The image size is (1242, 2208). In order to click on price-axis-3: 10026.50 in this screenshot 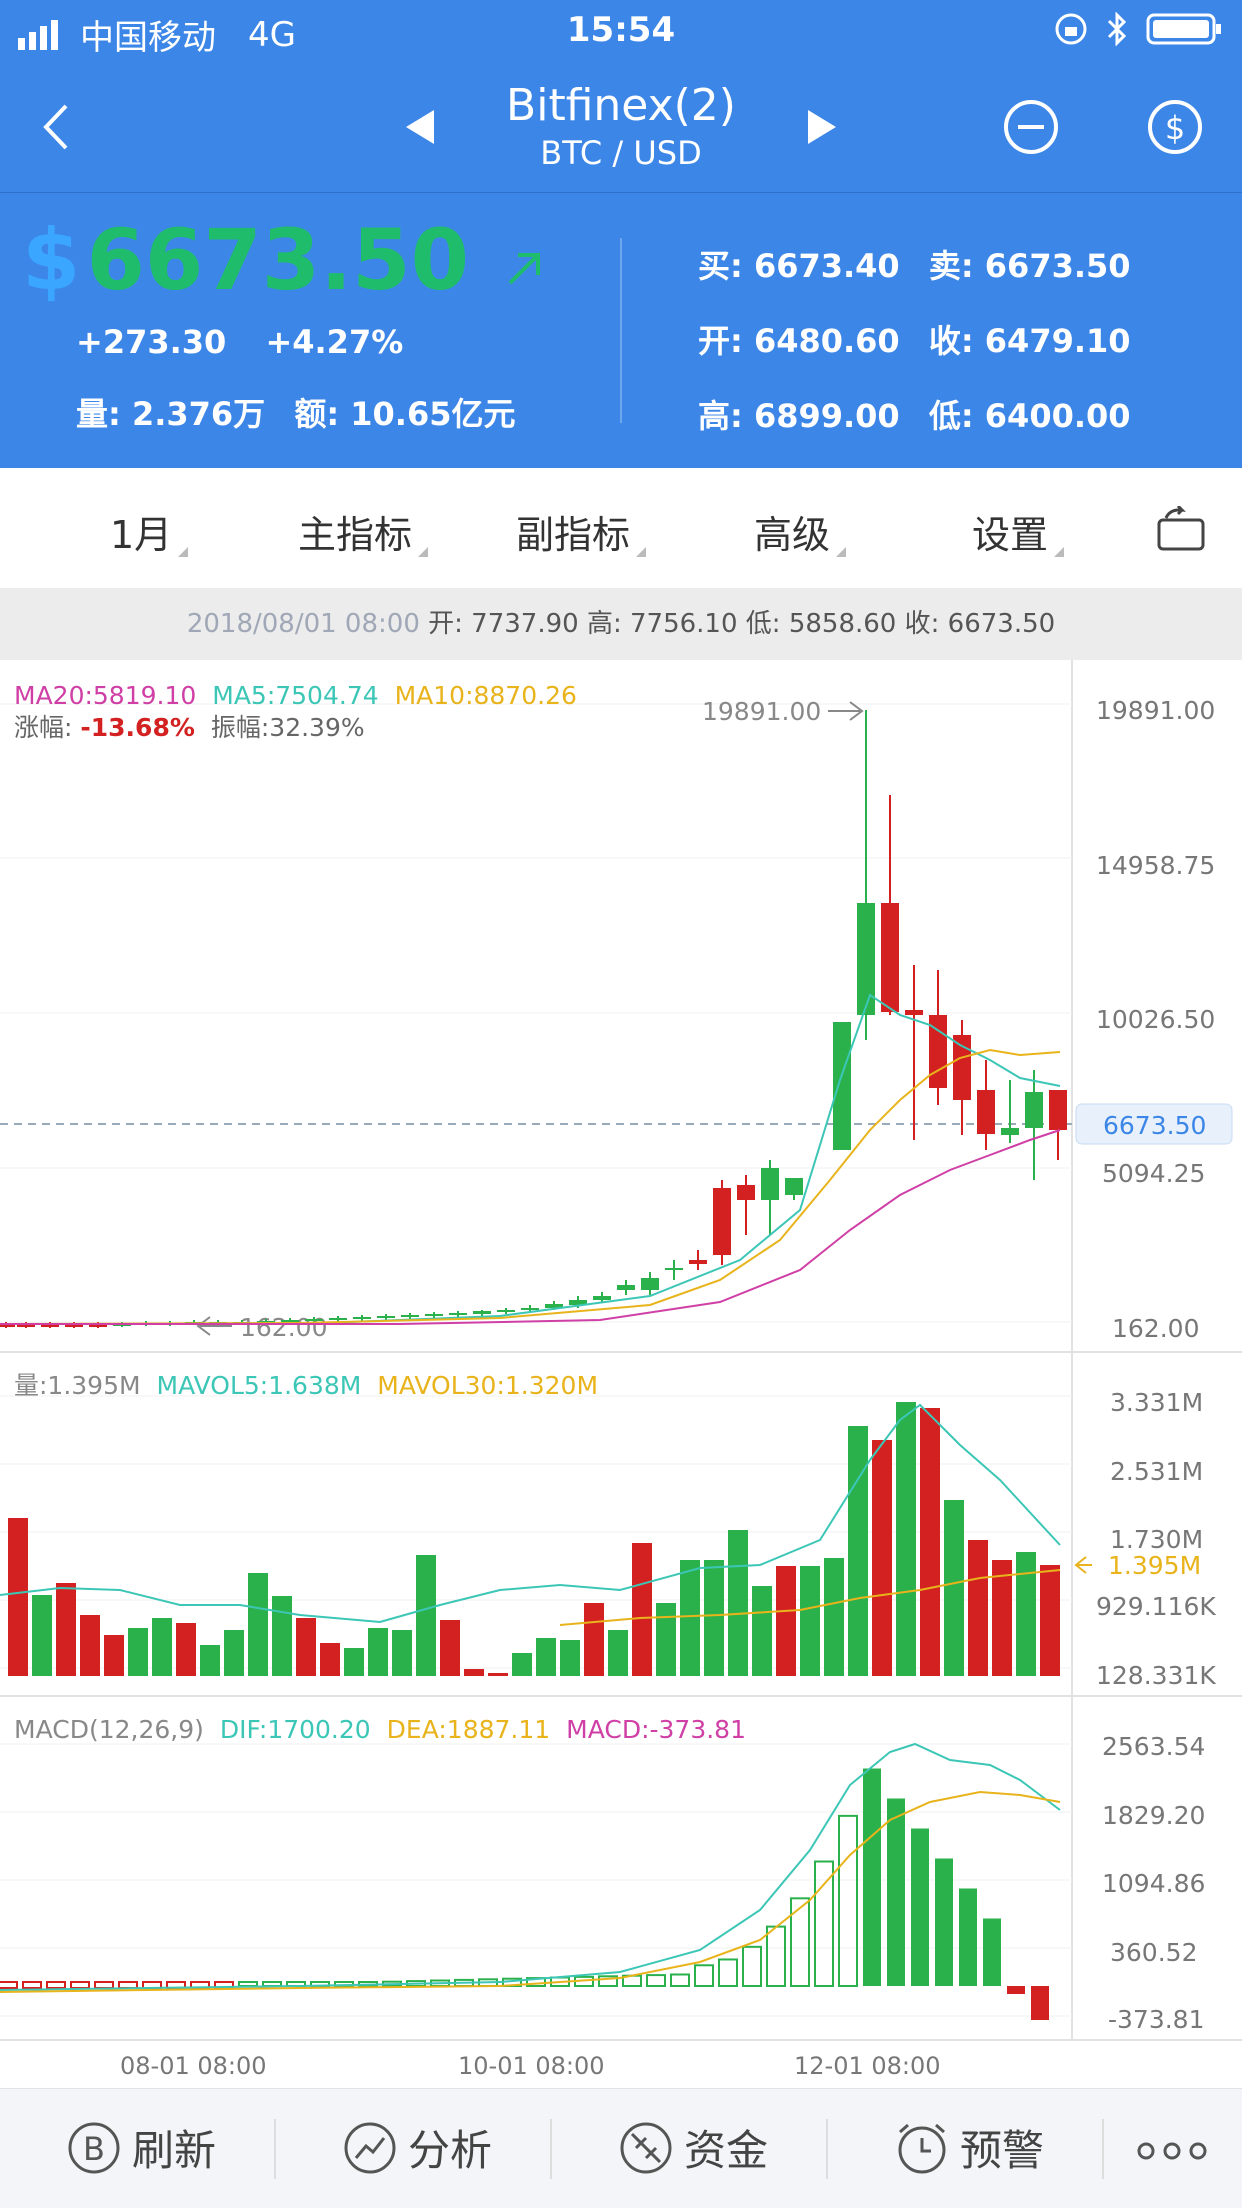, I will do `click(1155, 1019)`.